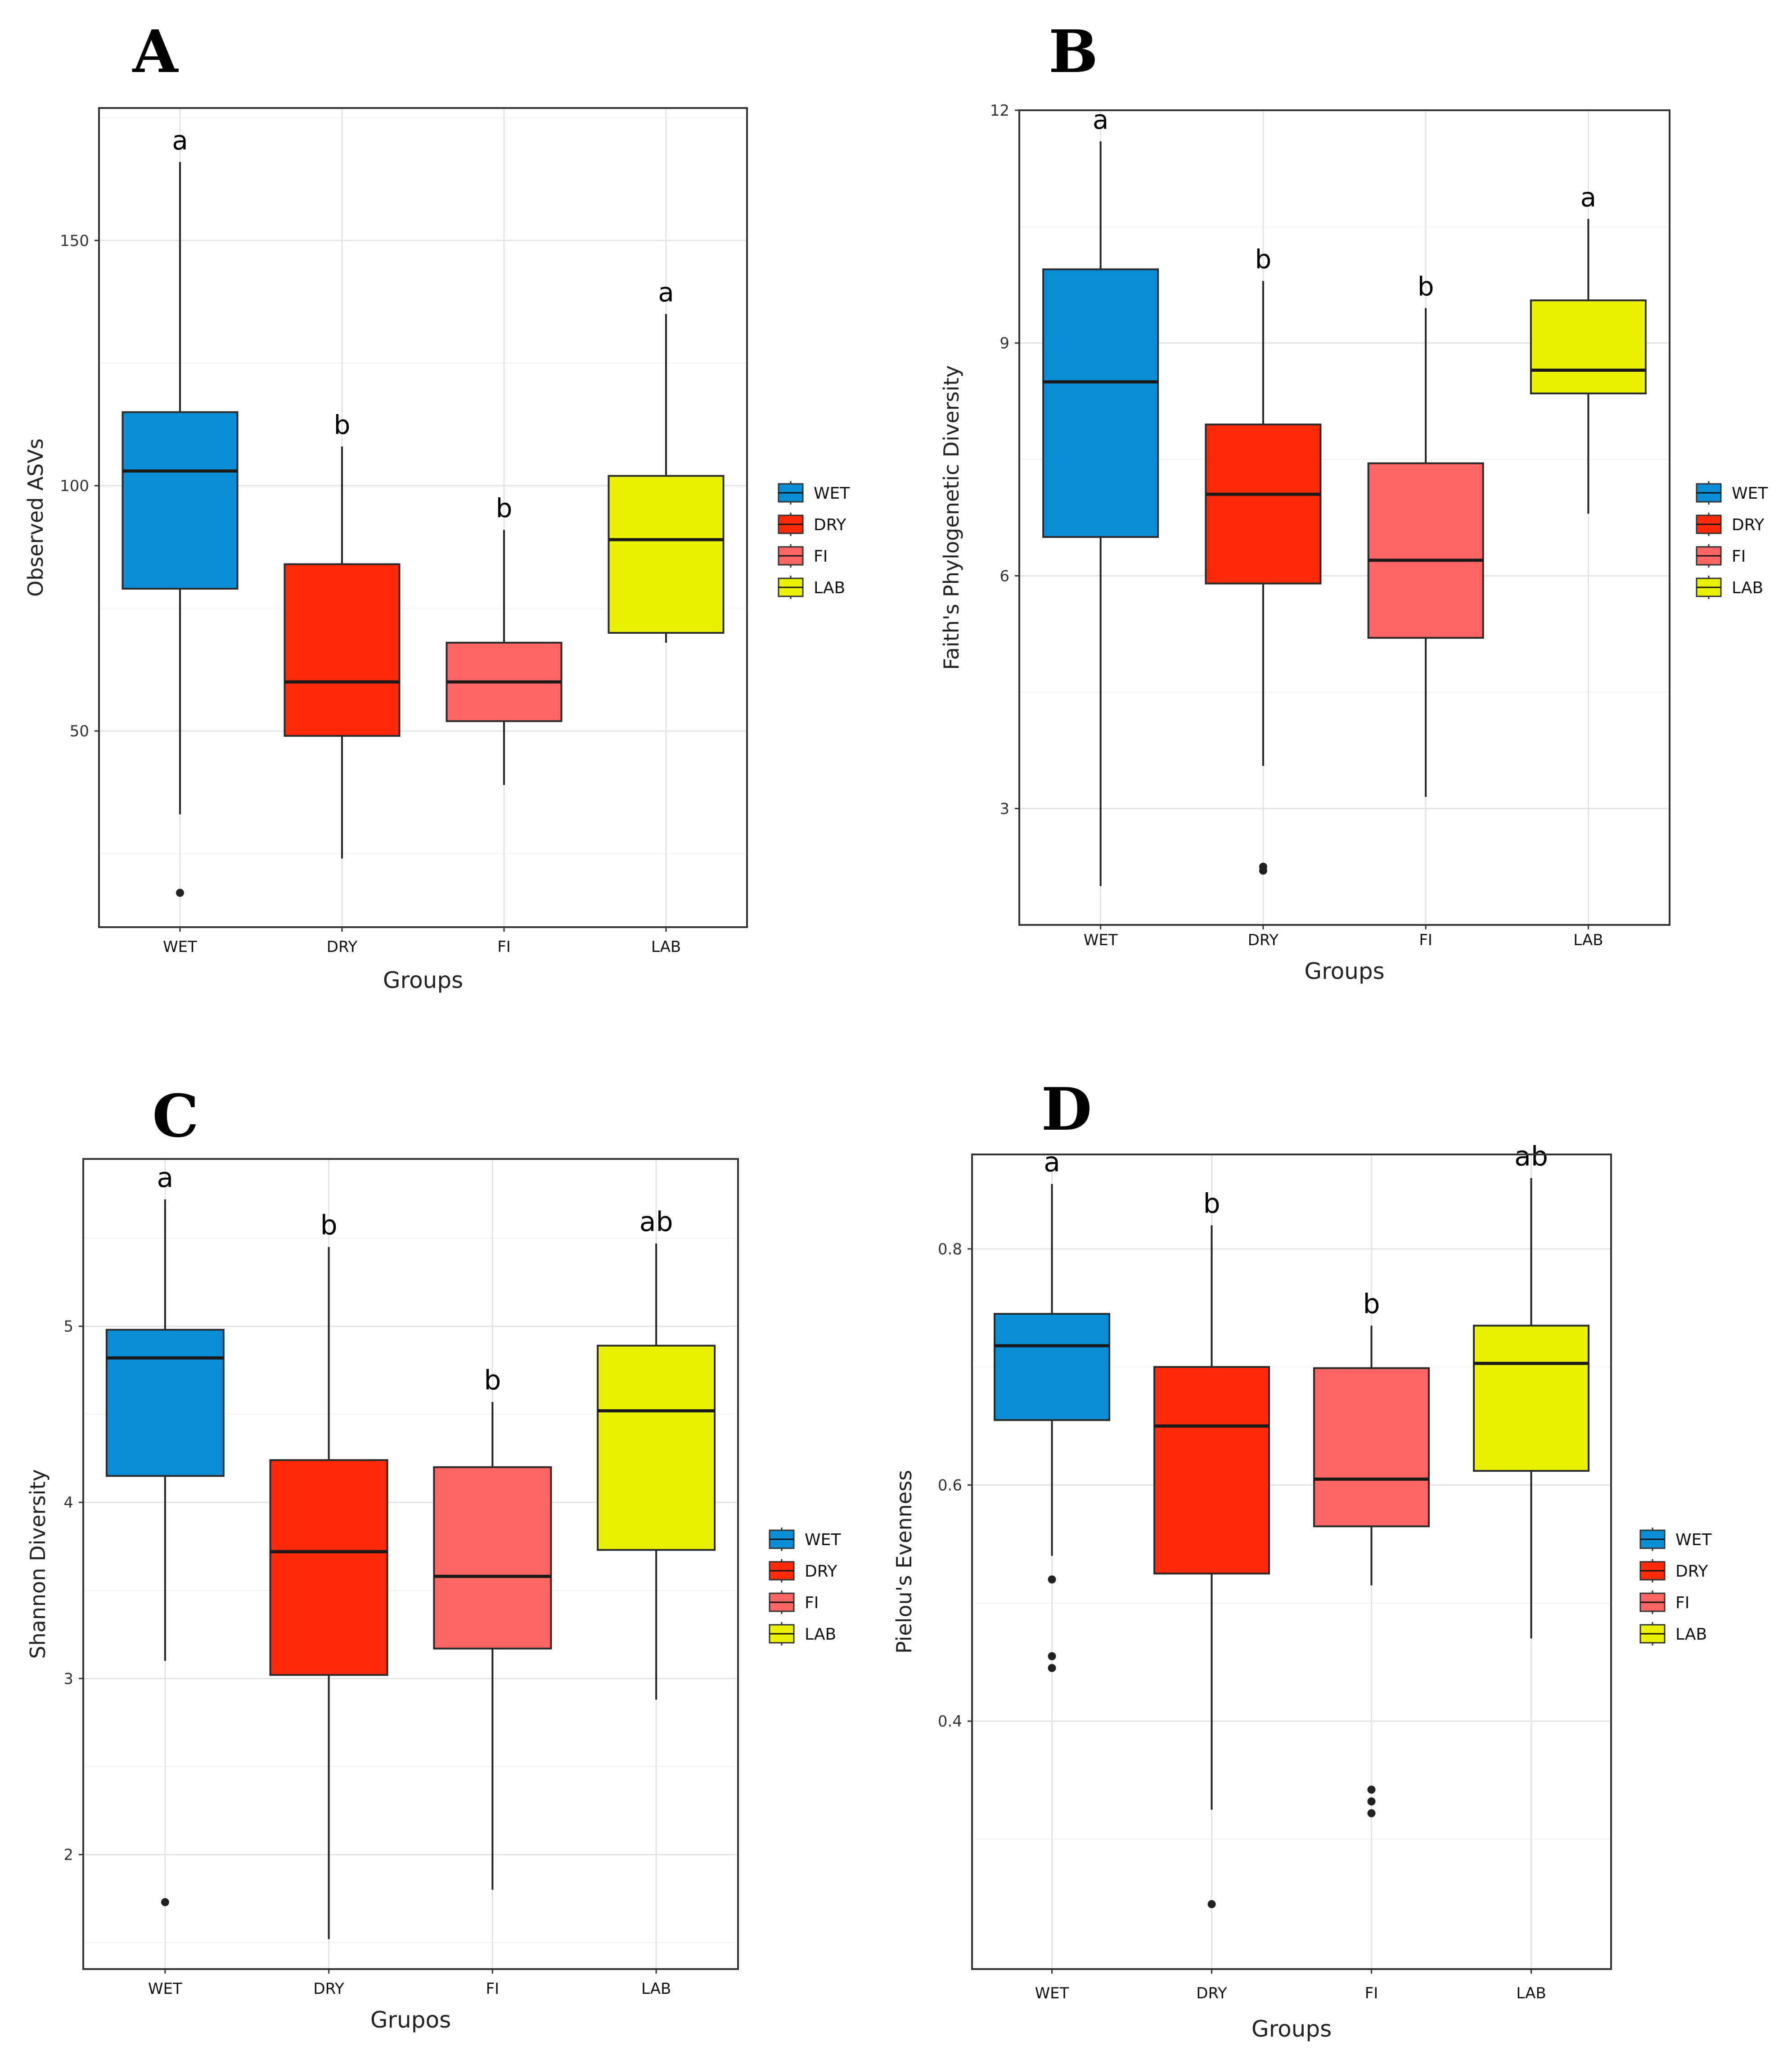 The height and width of the screenshot is (2060, 1792). What do you see at coordinates (156, 51) in the screenshot?
I see `panel-letter: A` at bounding box center [156, 51].